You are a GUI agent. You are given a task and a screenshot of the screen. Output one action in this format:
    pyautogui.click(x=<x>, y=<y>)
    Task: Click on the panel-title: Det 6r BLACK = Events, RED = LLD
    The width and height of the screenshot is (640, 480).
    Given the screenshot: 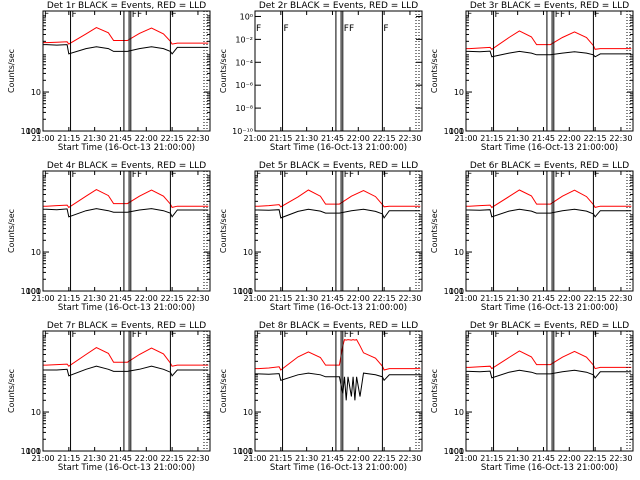 What is the action you would take?
    pyautogui.click(x=549, y=166)
    